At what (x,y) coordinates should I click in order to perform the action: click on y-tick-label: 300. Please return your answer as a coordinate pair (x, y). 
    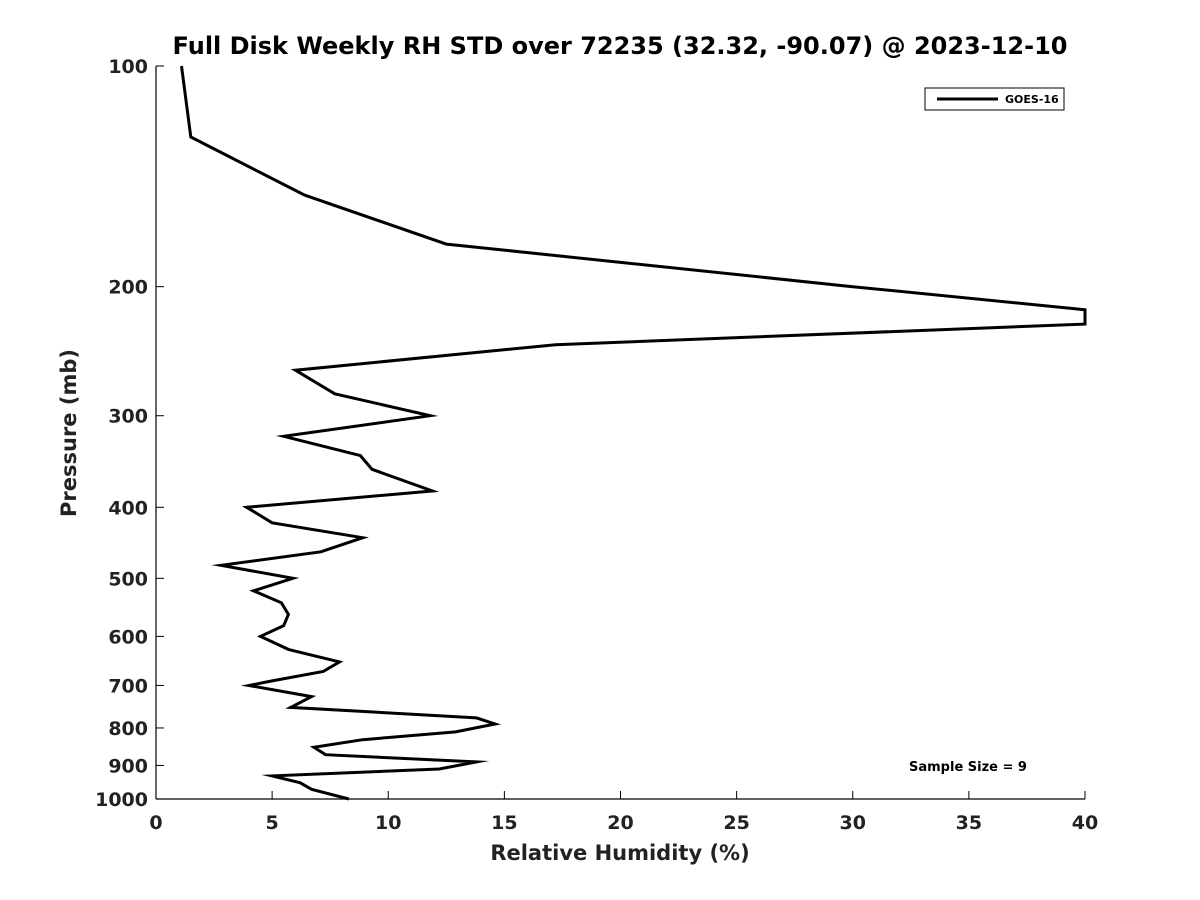
    Looking at the image, I should click on (128, 417).